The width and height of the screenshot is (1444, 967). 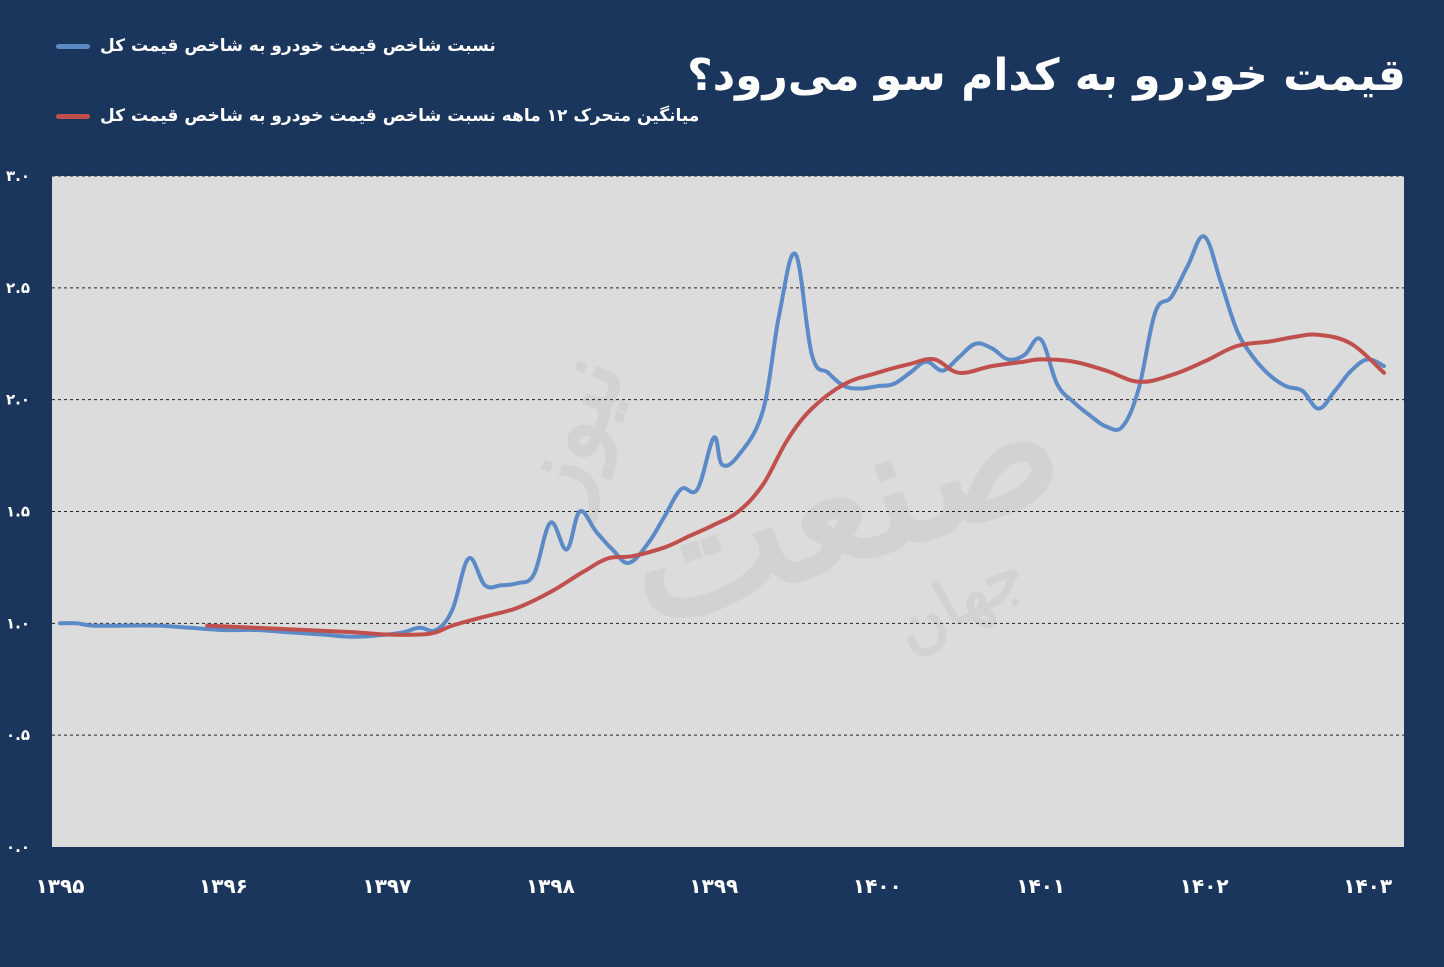 I want to click on chart-title: قیمت خودرو به کدام سو می‌رود؟, so click(x=1046, y=75).